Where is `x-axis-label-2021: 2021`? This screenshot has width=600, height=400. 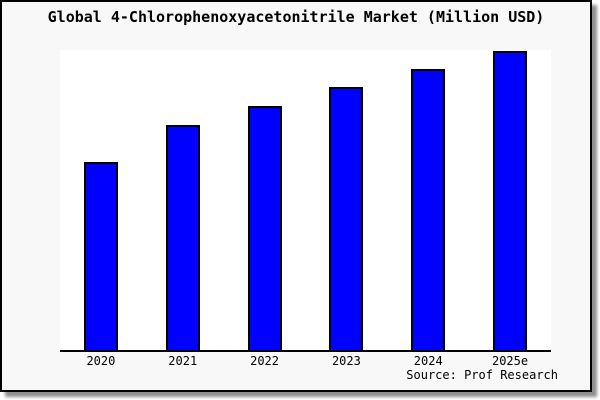 x-axis-label-2021: 2021 is located at coordinates (183, 361).